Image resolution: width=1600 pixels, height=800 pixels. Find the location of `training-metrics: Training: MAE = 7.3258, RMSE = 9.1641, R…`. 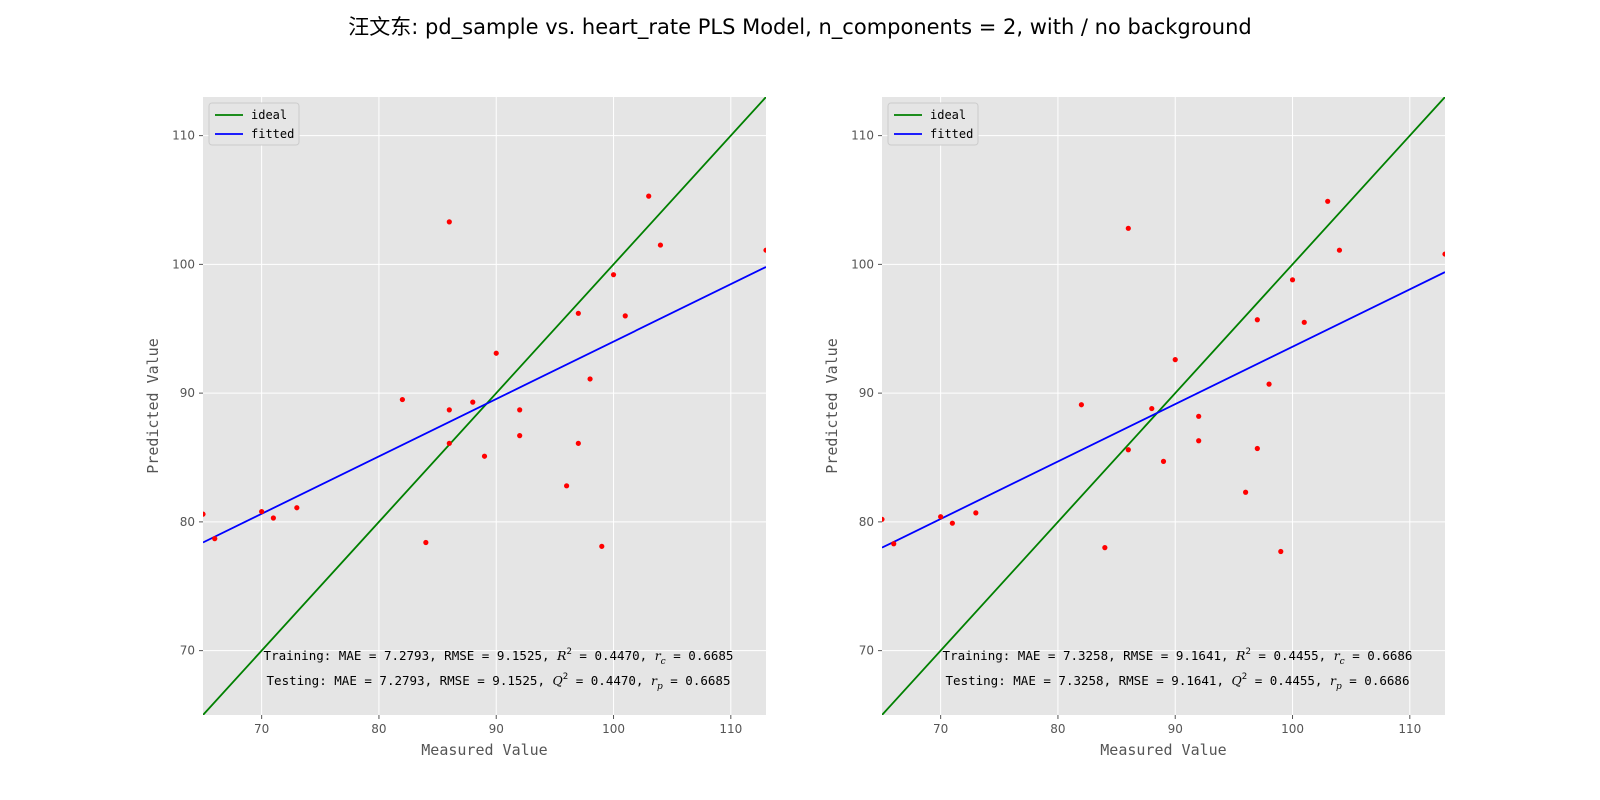

training-metrics: Training: MAE = 7.3258, RMSE = 9.1641, R… is located at coordinates (1178, 657).